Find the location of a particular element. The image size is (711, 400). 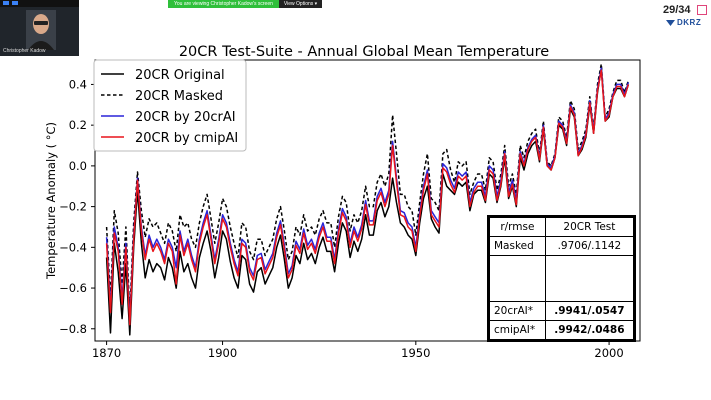

dkrz-logo: DKRZ is located at coordinates (683, 22).